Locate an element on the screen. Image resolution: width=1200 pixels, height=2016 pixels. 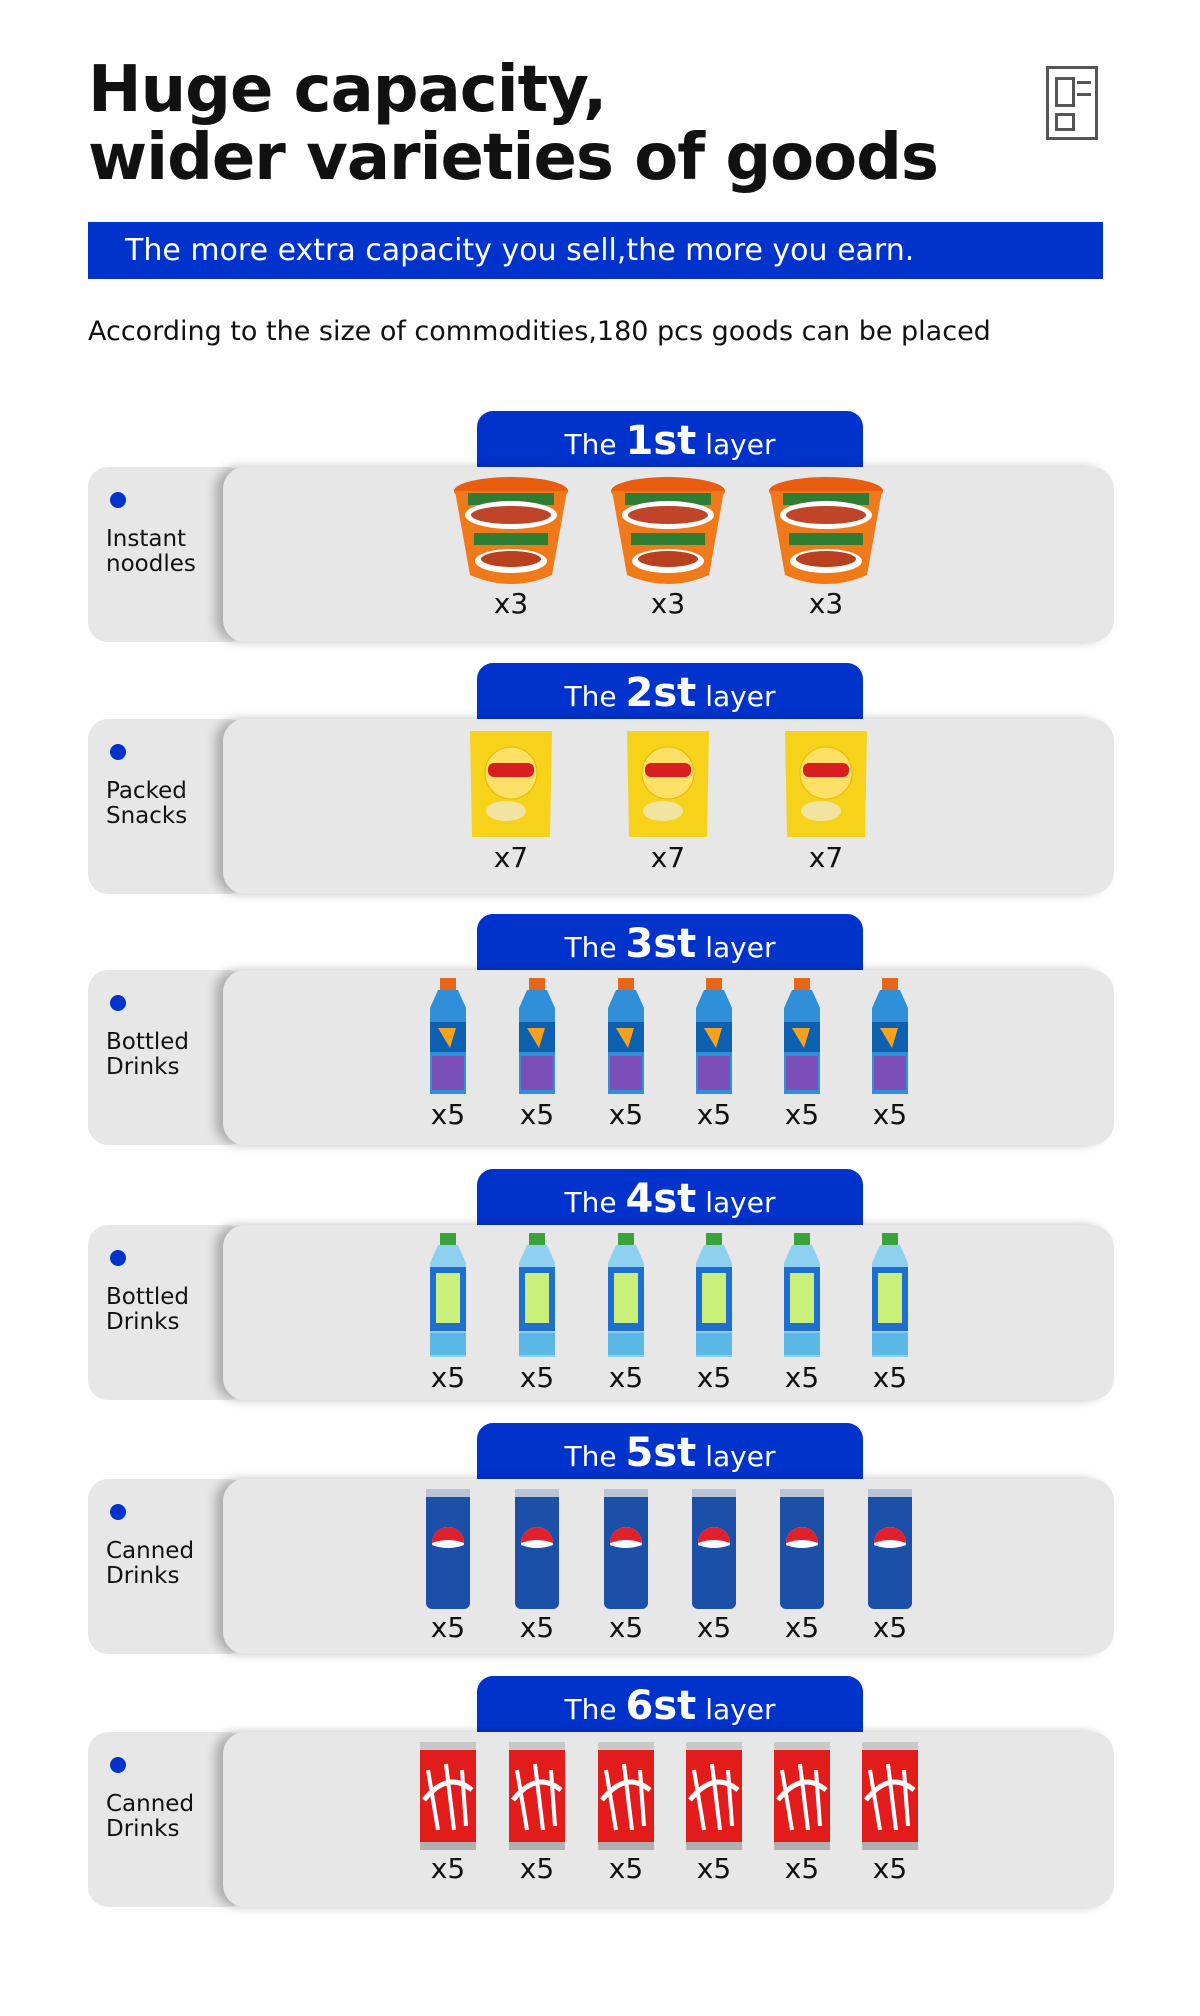
layer-number: 2st is located at coordinates (661, 693).